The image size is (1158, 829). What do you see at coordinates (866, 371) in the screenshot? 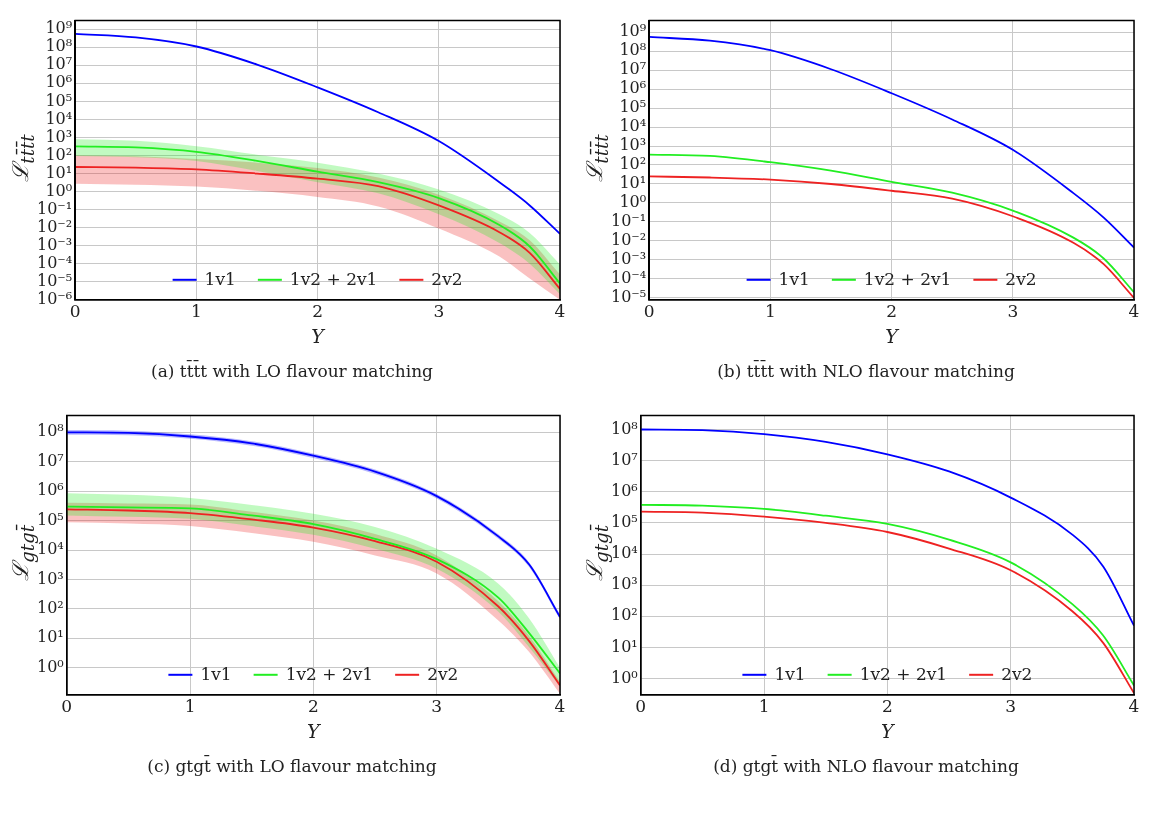
I see `text: (b) tt̄t̄t with NLO flavour matching` at bounding box center [866, 371].